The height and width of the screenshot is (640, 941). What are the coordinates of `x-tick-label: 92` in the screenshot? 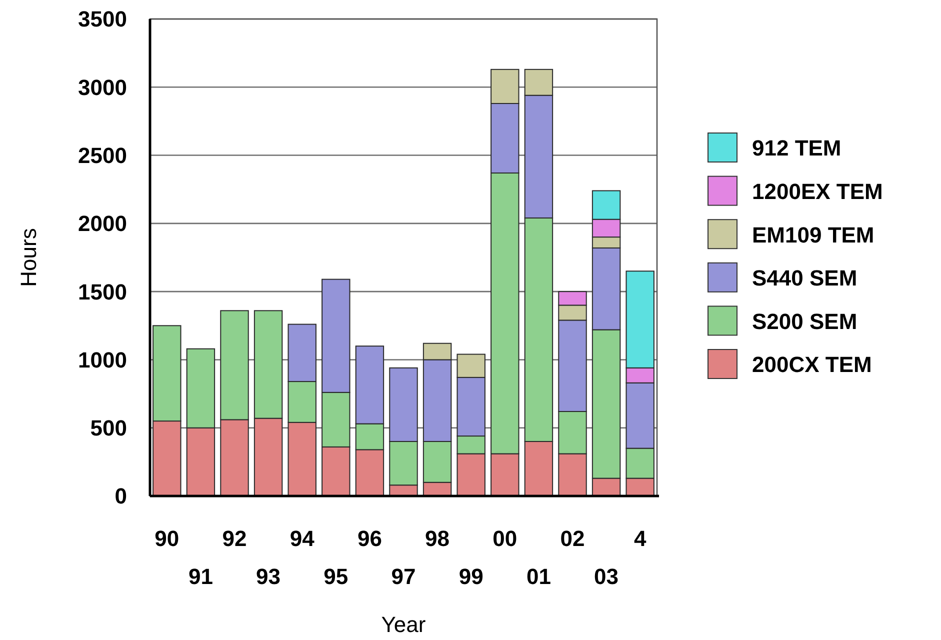 It's located at (234, 538).